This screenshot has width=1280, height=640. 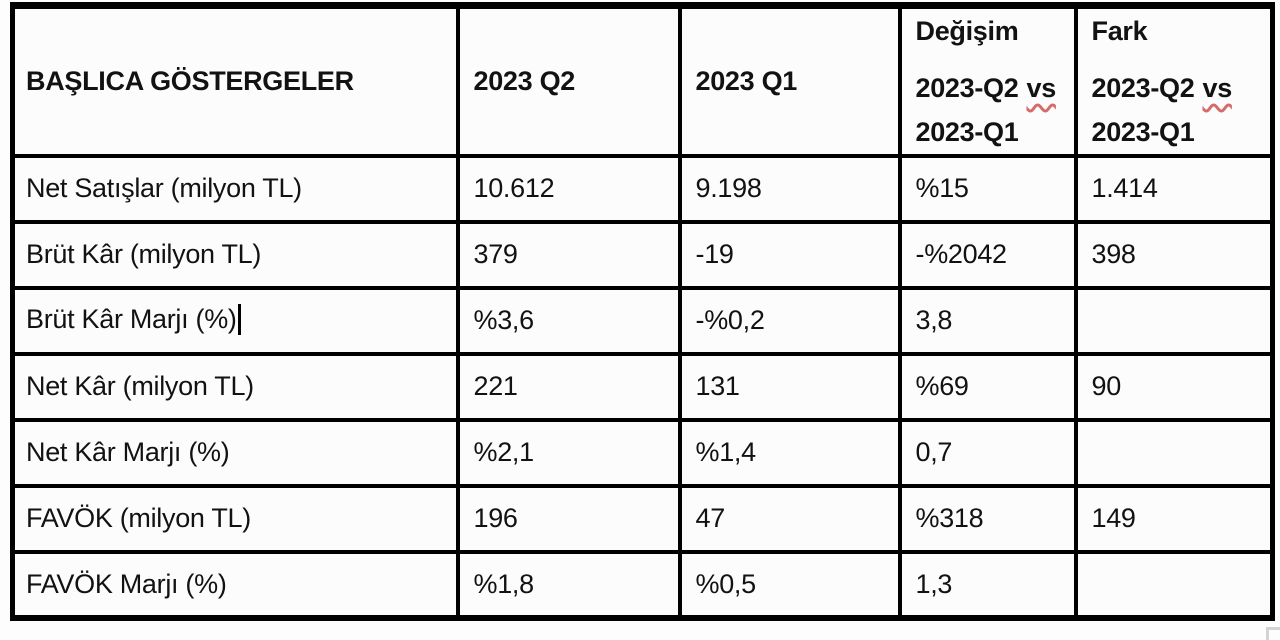 I want to click on header-cell-diff: Fark 2023-Q2 vs 2023-Q1, so click(x=1174, y=80).